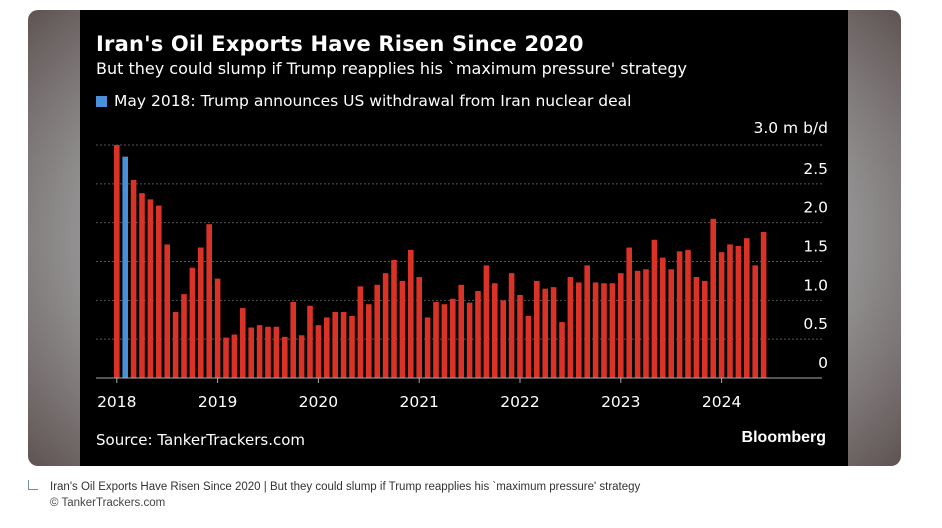  Describe the element at coordinates (418, 402) in the screenshot. I see `x-tick-label: 2021` at that location.